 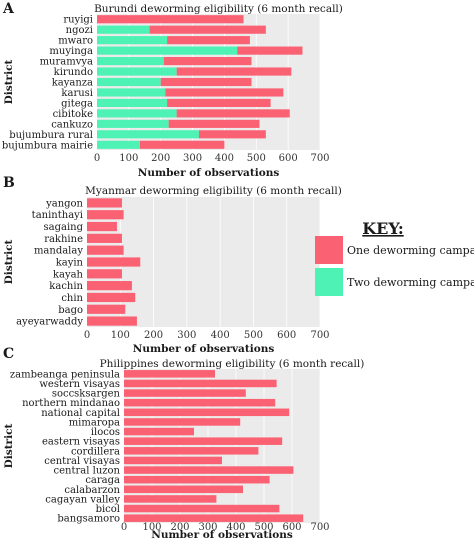 I want to click on category-label: western visayas, so click(x=79, y=384).